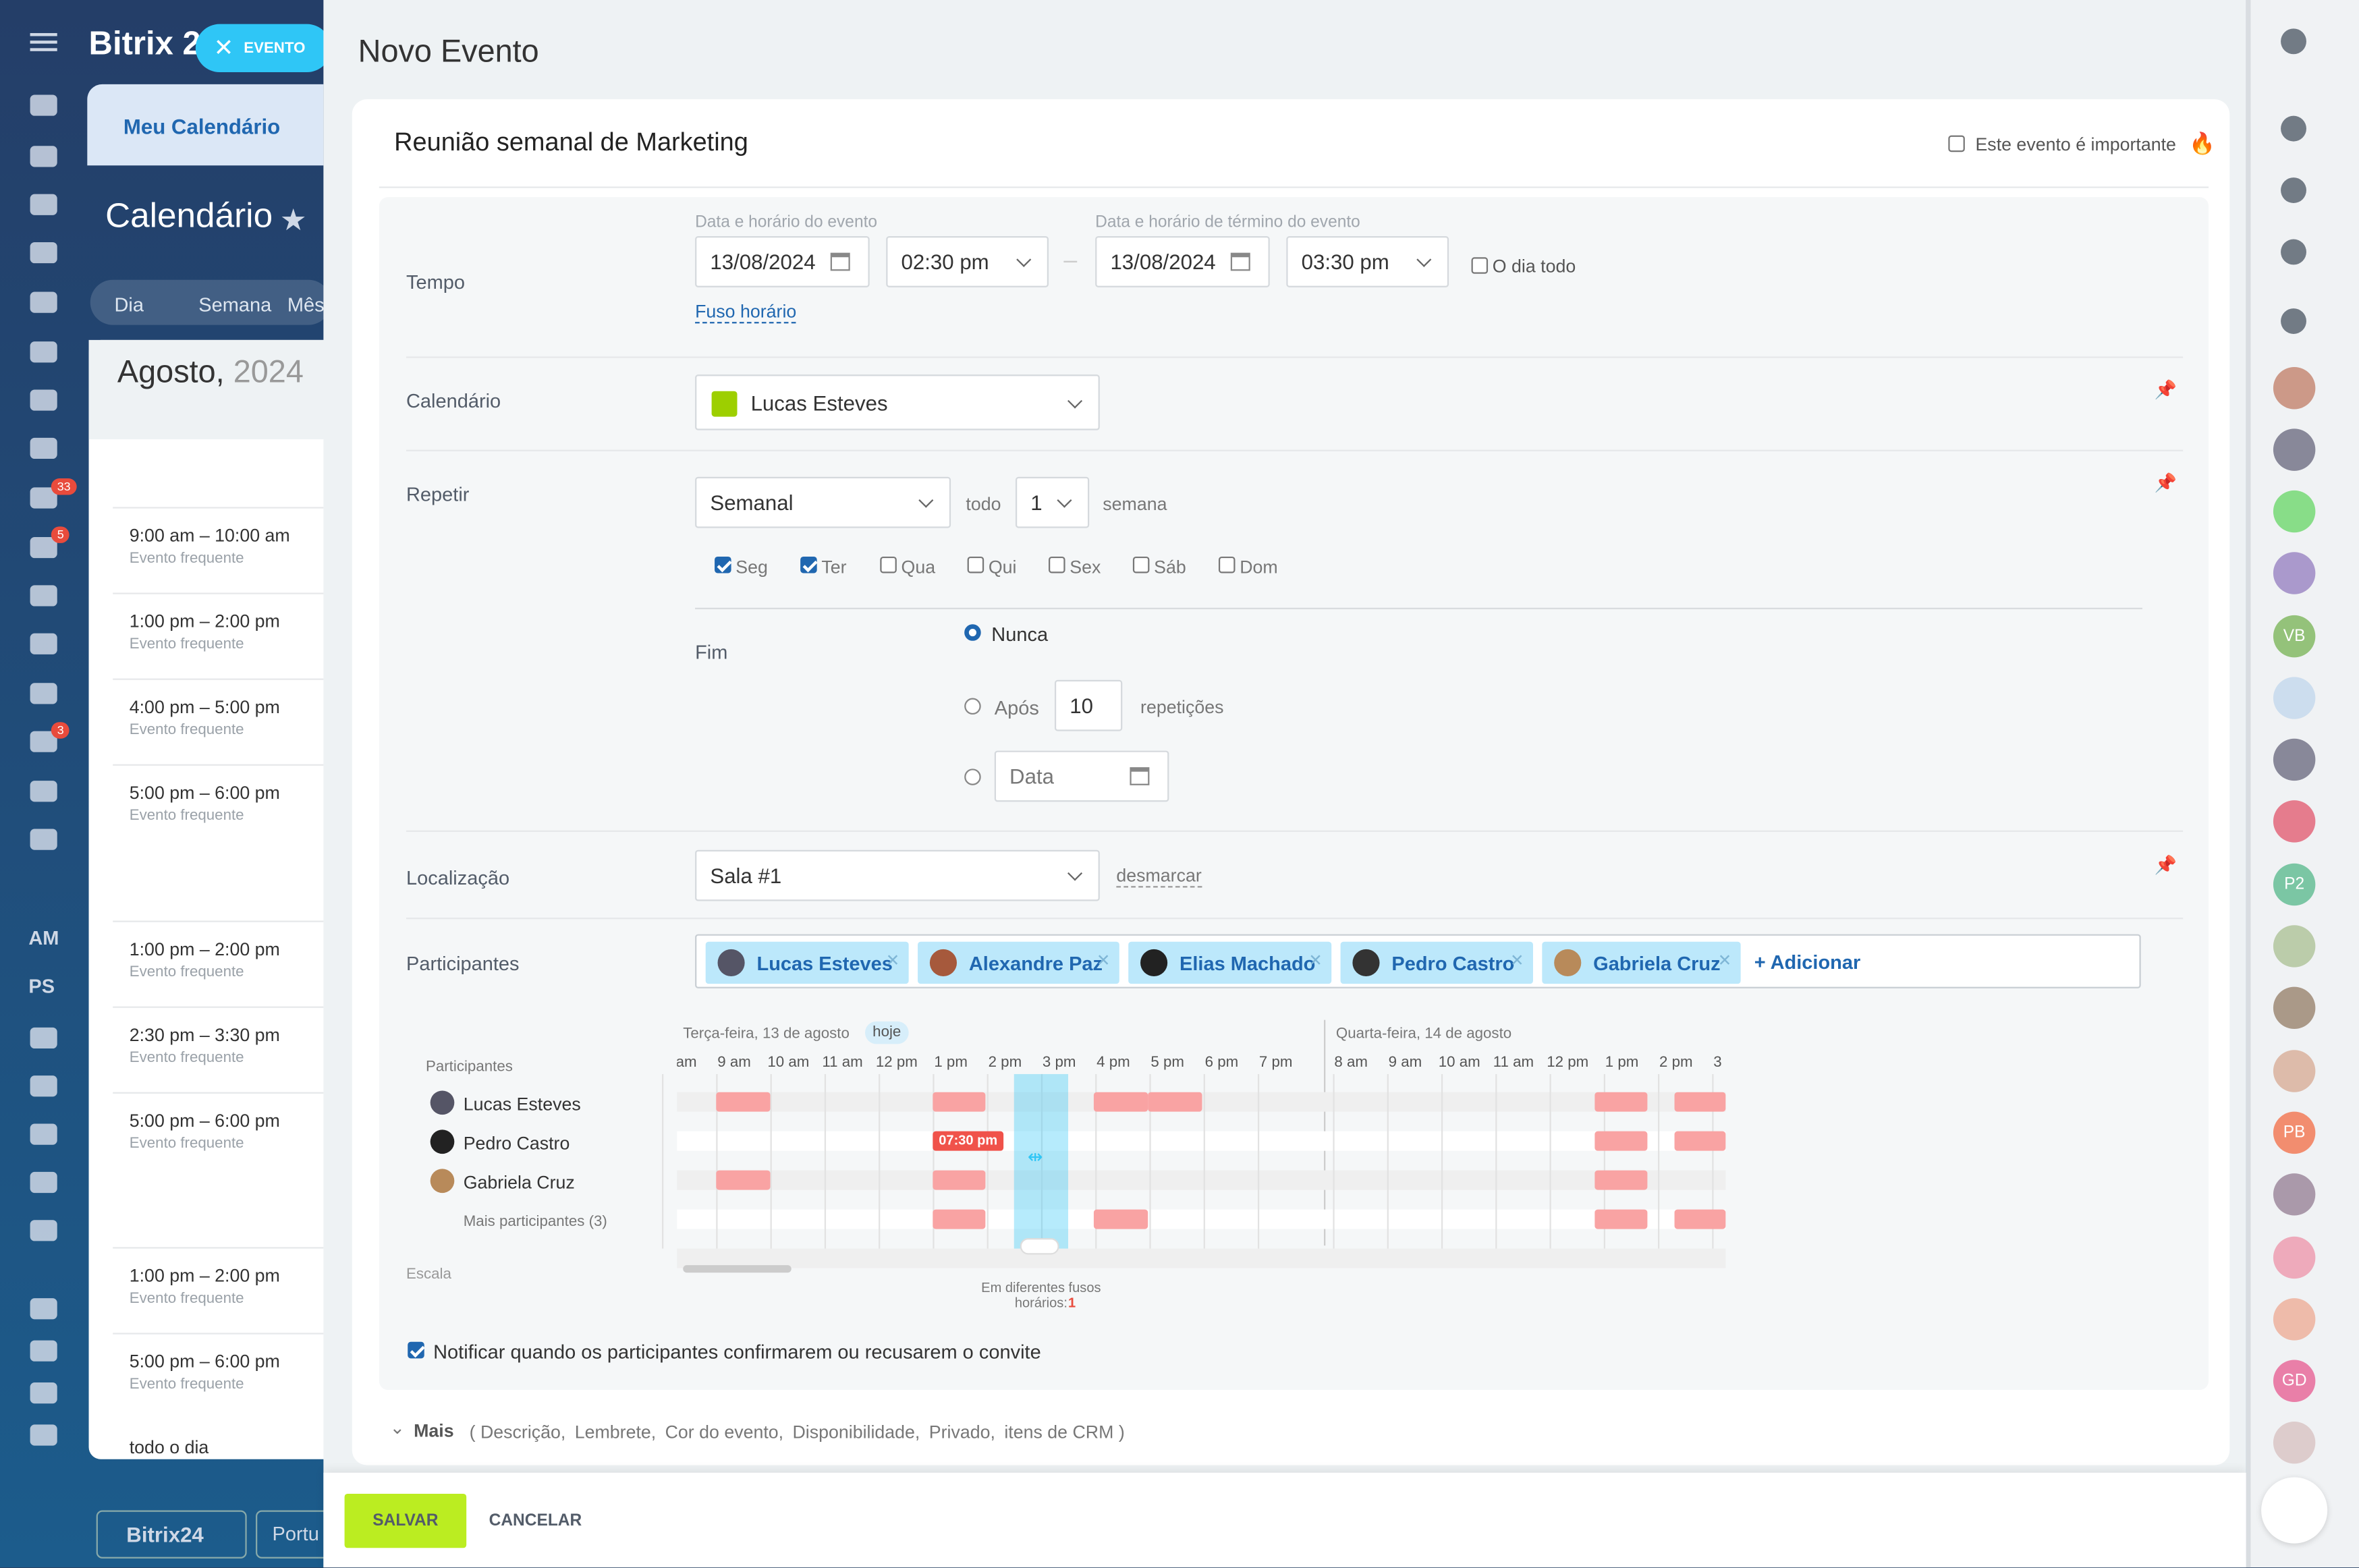 The height and width of the screenshot is (1568, 2359). Describe the element at coordinates (210, 536) in the screenshot. I see `event-time: 9:00 am – 10:00 am` at that location.